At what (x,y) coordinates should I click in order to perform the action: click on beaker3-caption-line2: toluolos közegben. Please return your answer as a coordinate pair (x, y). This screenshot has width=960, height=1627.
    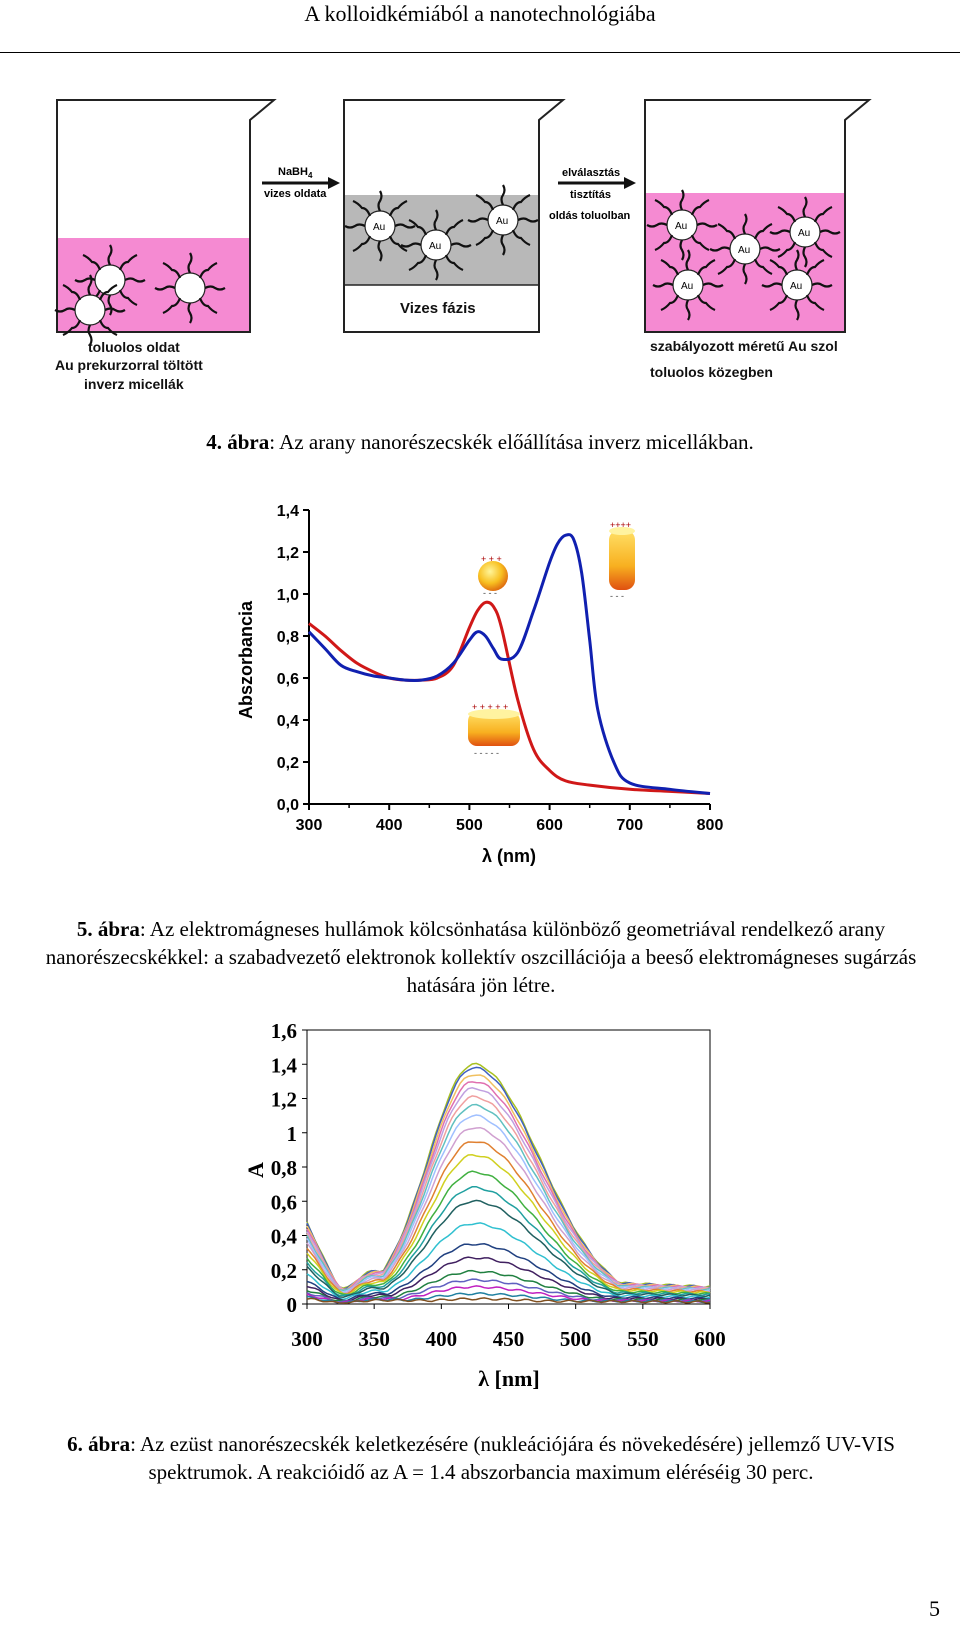
    Looking at the image, I should click on (711, 372).